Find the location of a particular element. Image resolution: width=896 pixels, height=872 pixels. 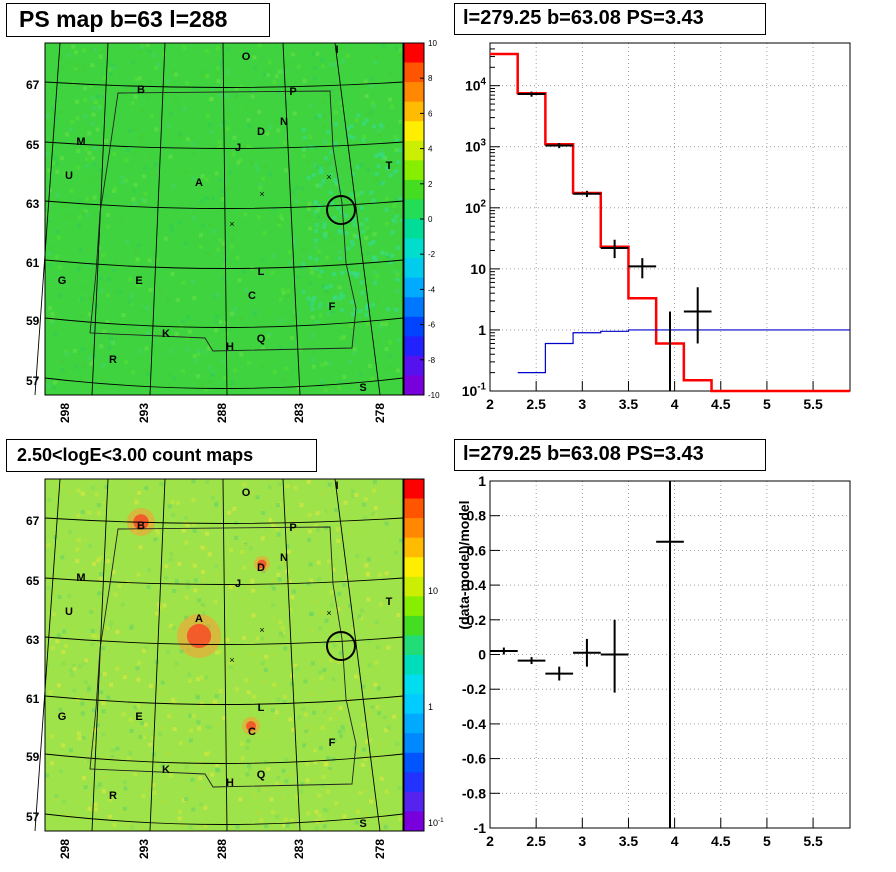

source-label: I is located at coordinates (336, 50).